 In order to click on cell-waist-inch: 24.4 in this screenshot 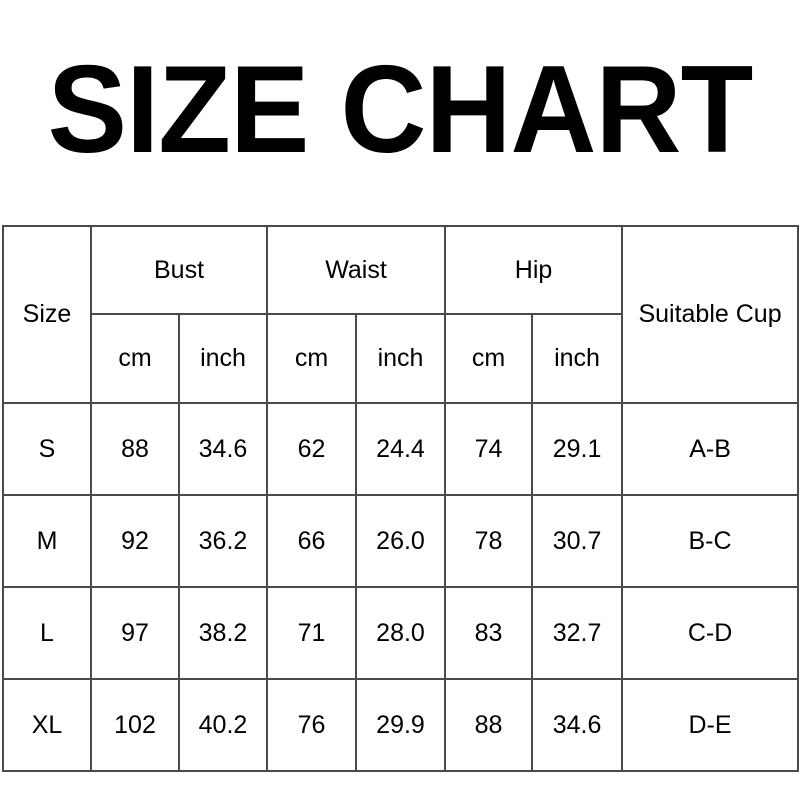, I will do `click(400, 449)`.